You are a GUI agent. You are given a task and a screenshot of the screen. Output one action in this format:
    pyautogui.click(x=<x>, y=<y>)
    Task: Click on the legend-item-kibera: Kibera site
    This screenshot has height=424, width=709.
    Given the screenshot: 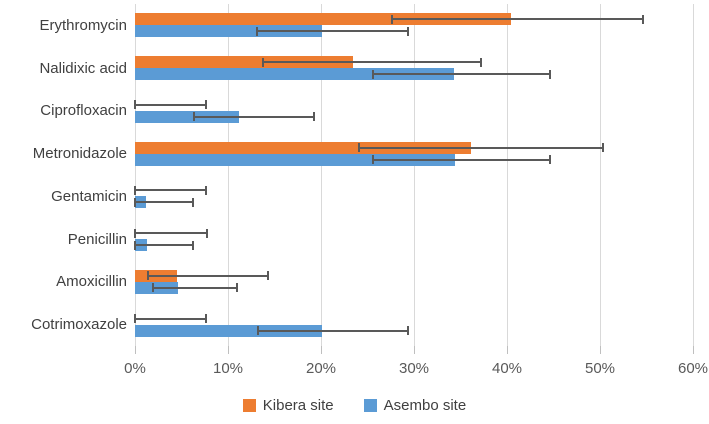 What is the action you would take?
    pyautogui.click(x=288, y=405)
    